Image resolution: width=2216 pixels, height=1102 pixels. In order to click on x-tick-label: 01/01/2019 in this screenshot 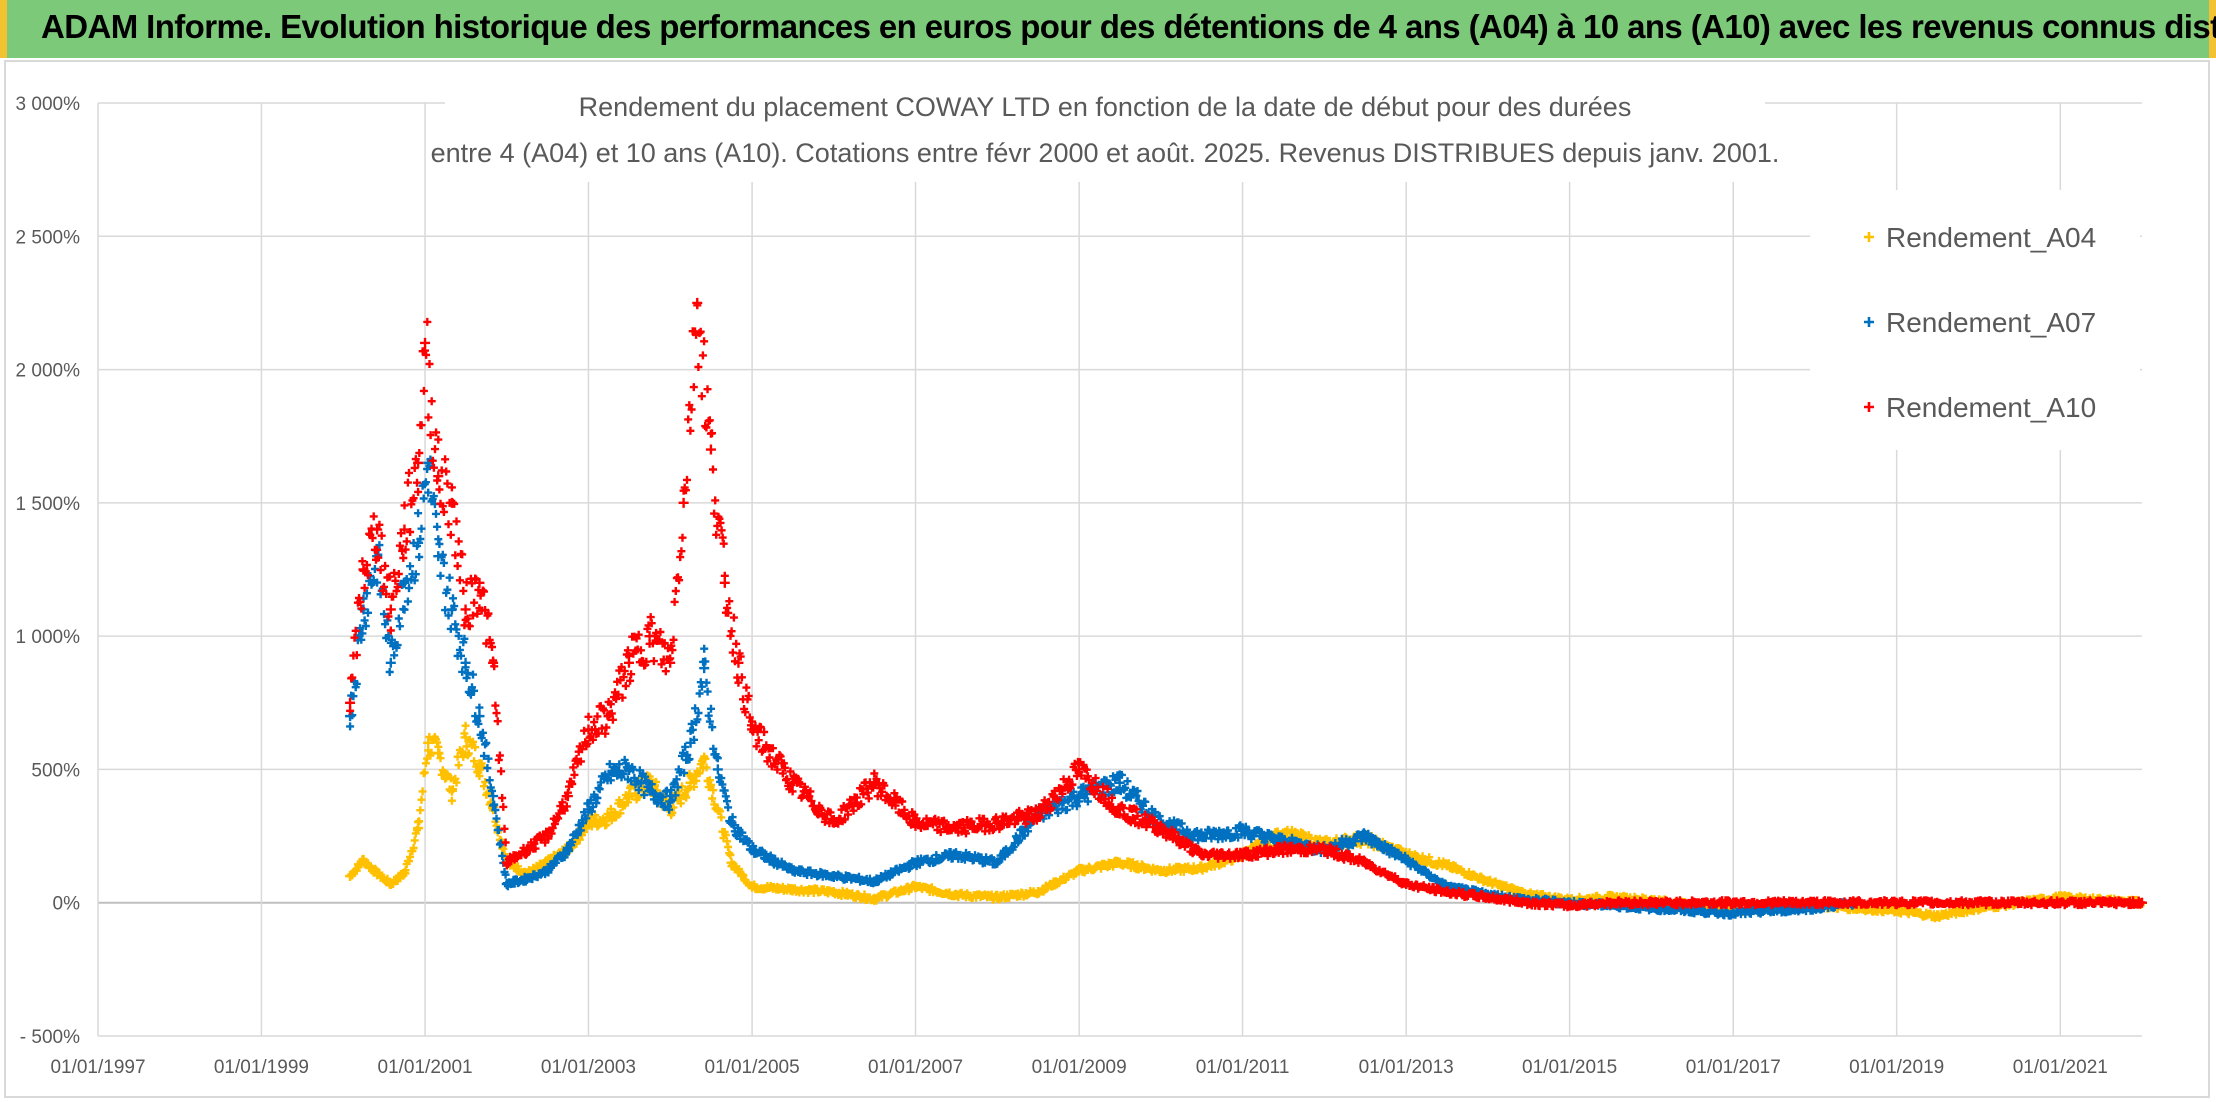, I will do `click(1896, 1067)`.